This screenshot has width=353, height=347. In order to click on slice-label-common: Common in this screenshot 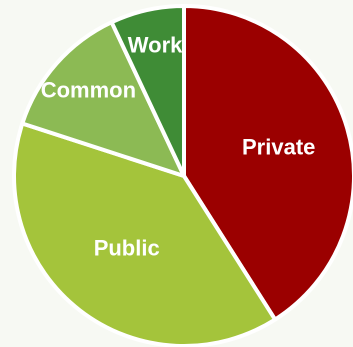, I will do `click(88, 90)`.